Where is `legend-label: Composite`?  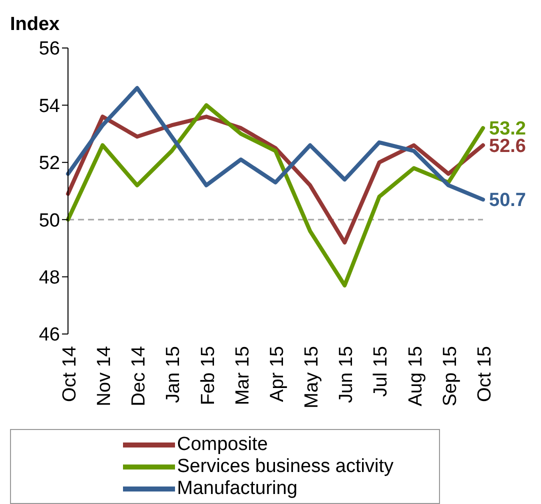 legend-label: Composite is located at coordinates (222, 445).